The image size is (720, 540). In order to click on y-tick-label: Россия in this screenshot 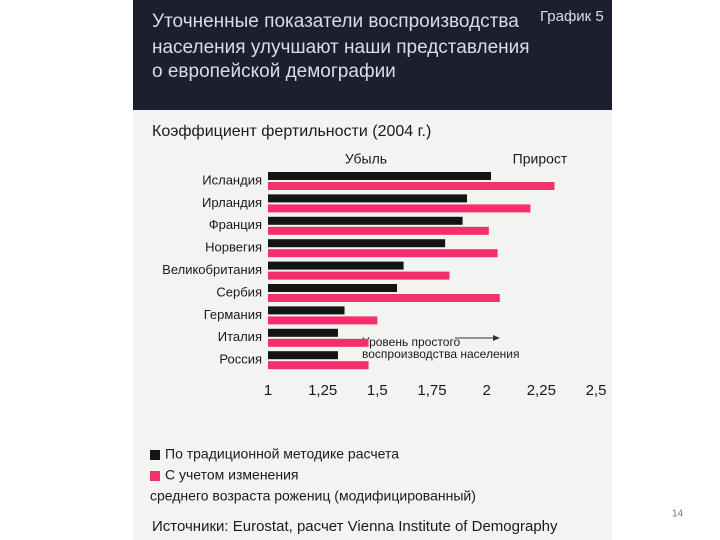, I will do `click(240, 359)`.